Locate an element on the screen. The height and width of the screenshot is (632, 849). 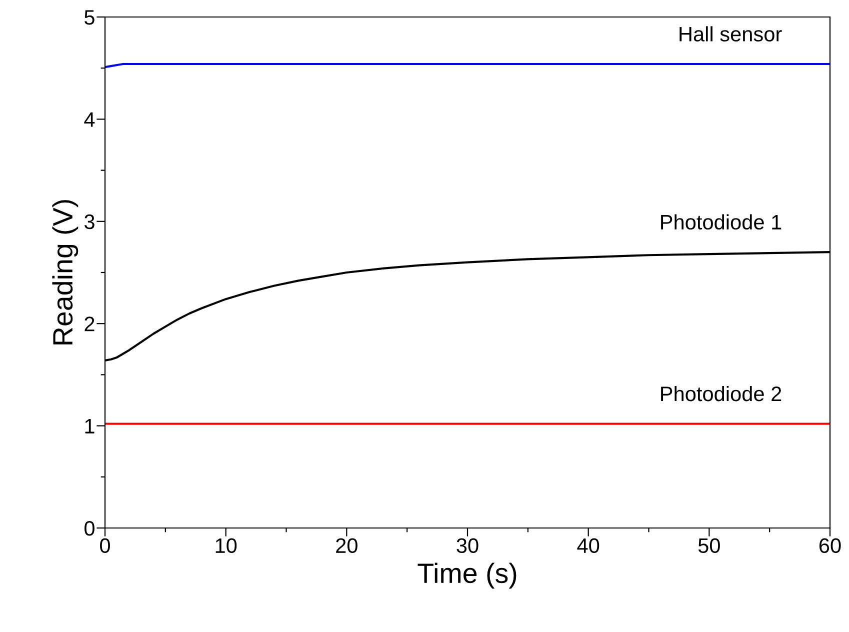
x-axis-title: Time (s) is located at coordinates (467, 575).